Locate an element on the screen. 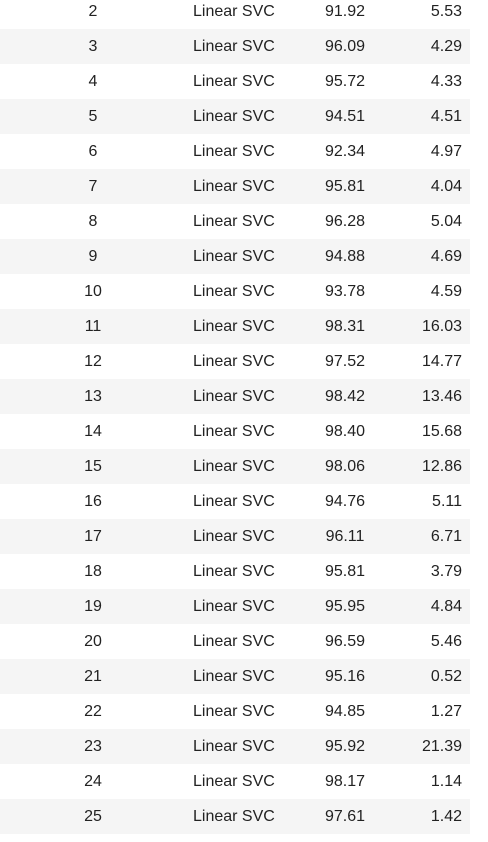 The image size is (488, 842). table-row: 18 Linear SVC 95.81 3.79 is located at coordinates (235, 571).